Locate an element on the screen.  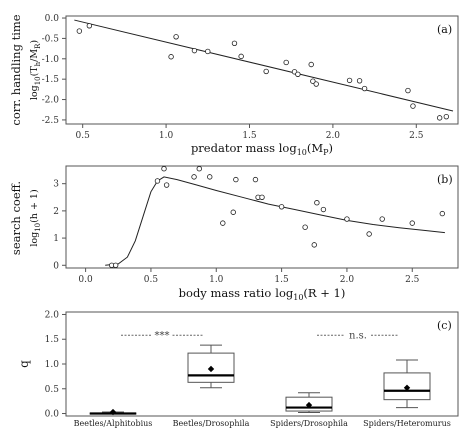
panel-b-tag: (b) is located at coordinates (445, 179).